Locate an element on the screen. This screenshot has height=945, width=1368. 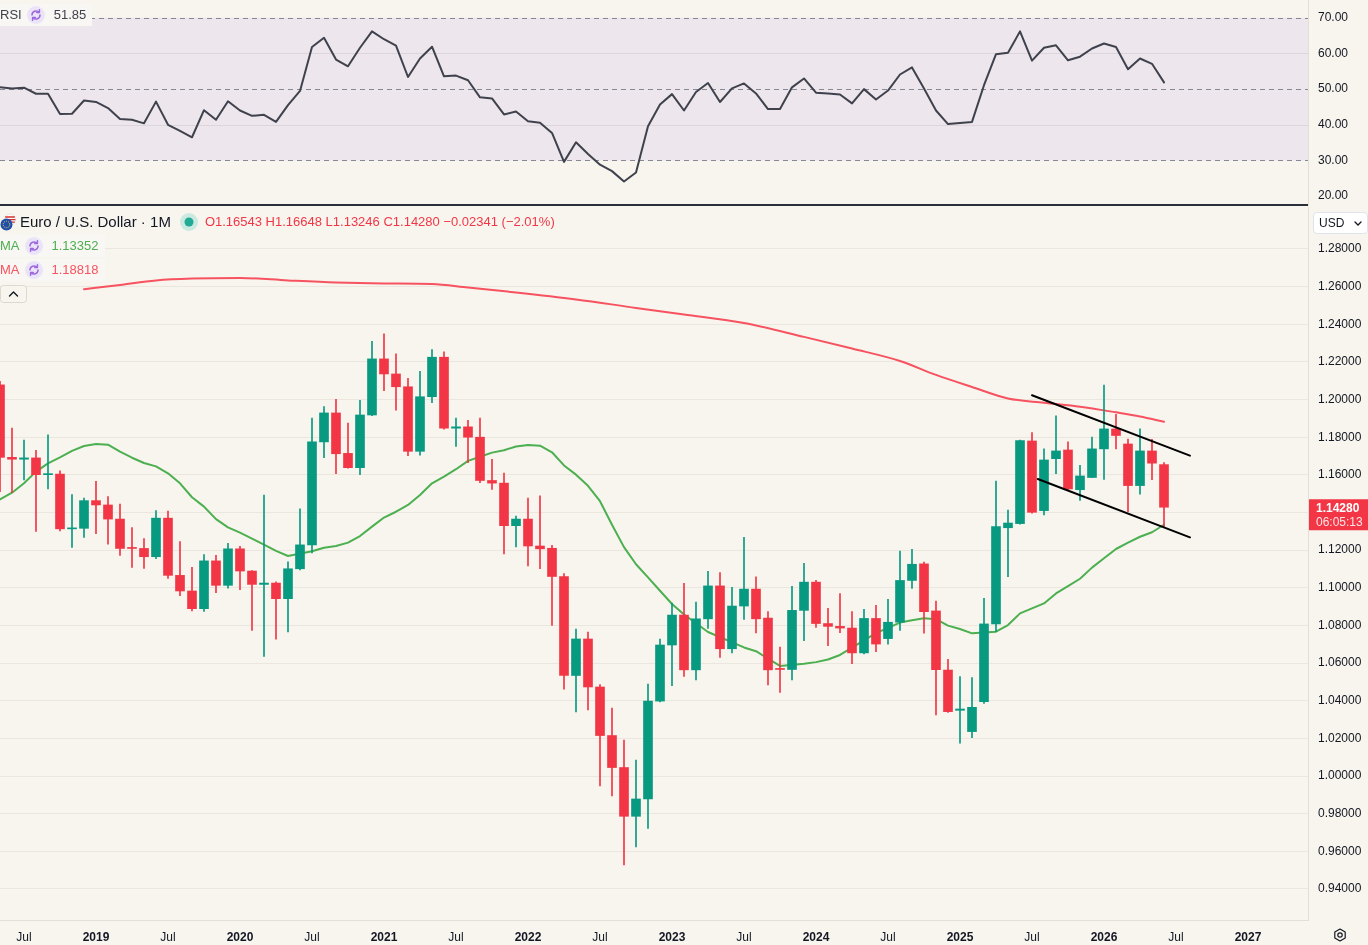
dropdown: USD is located at coordinates (1340, 223).